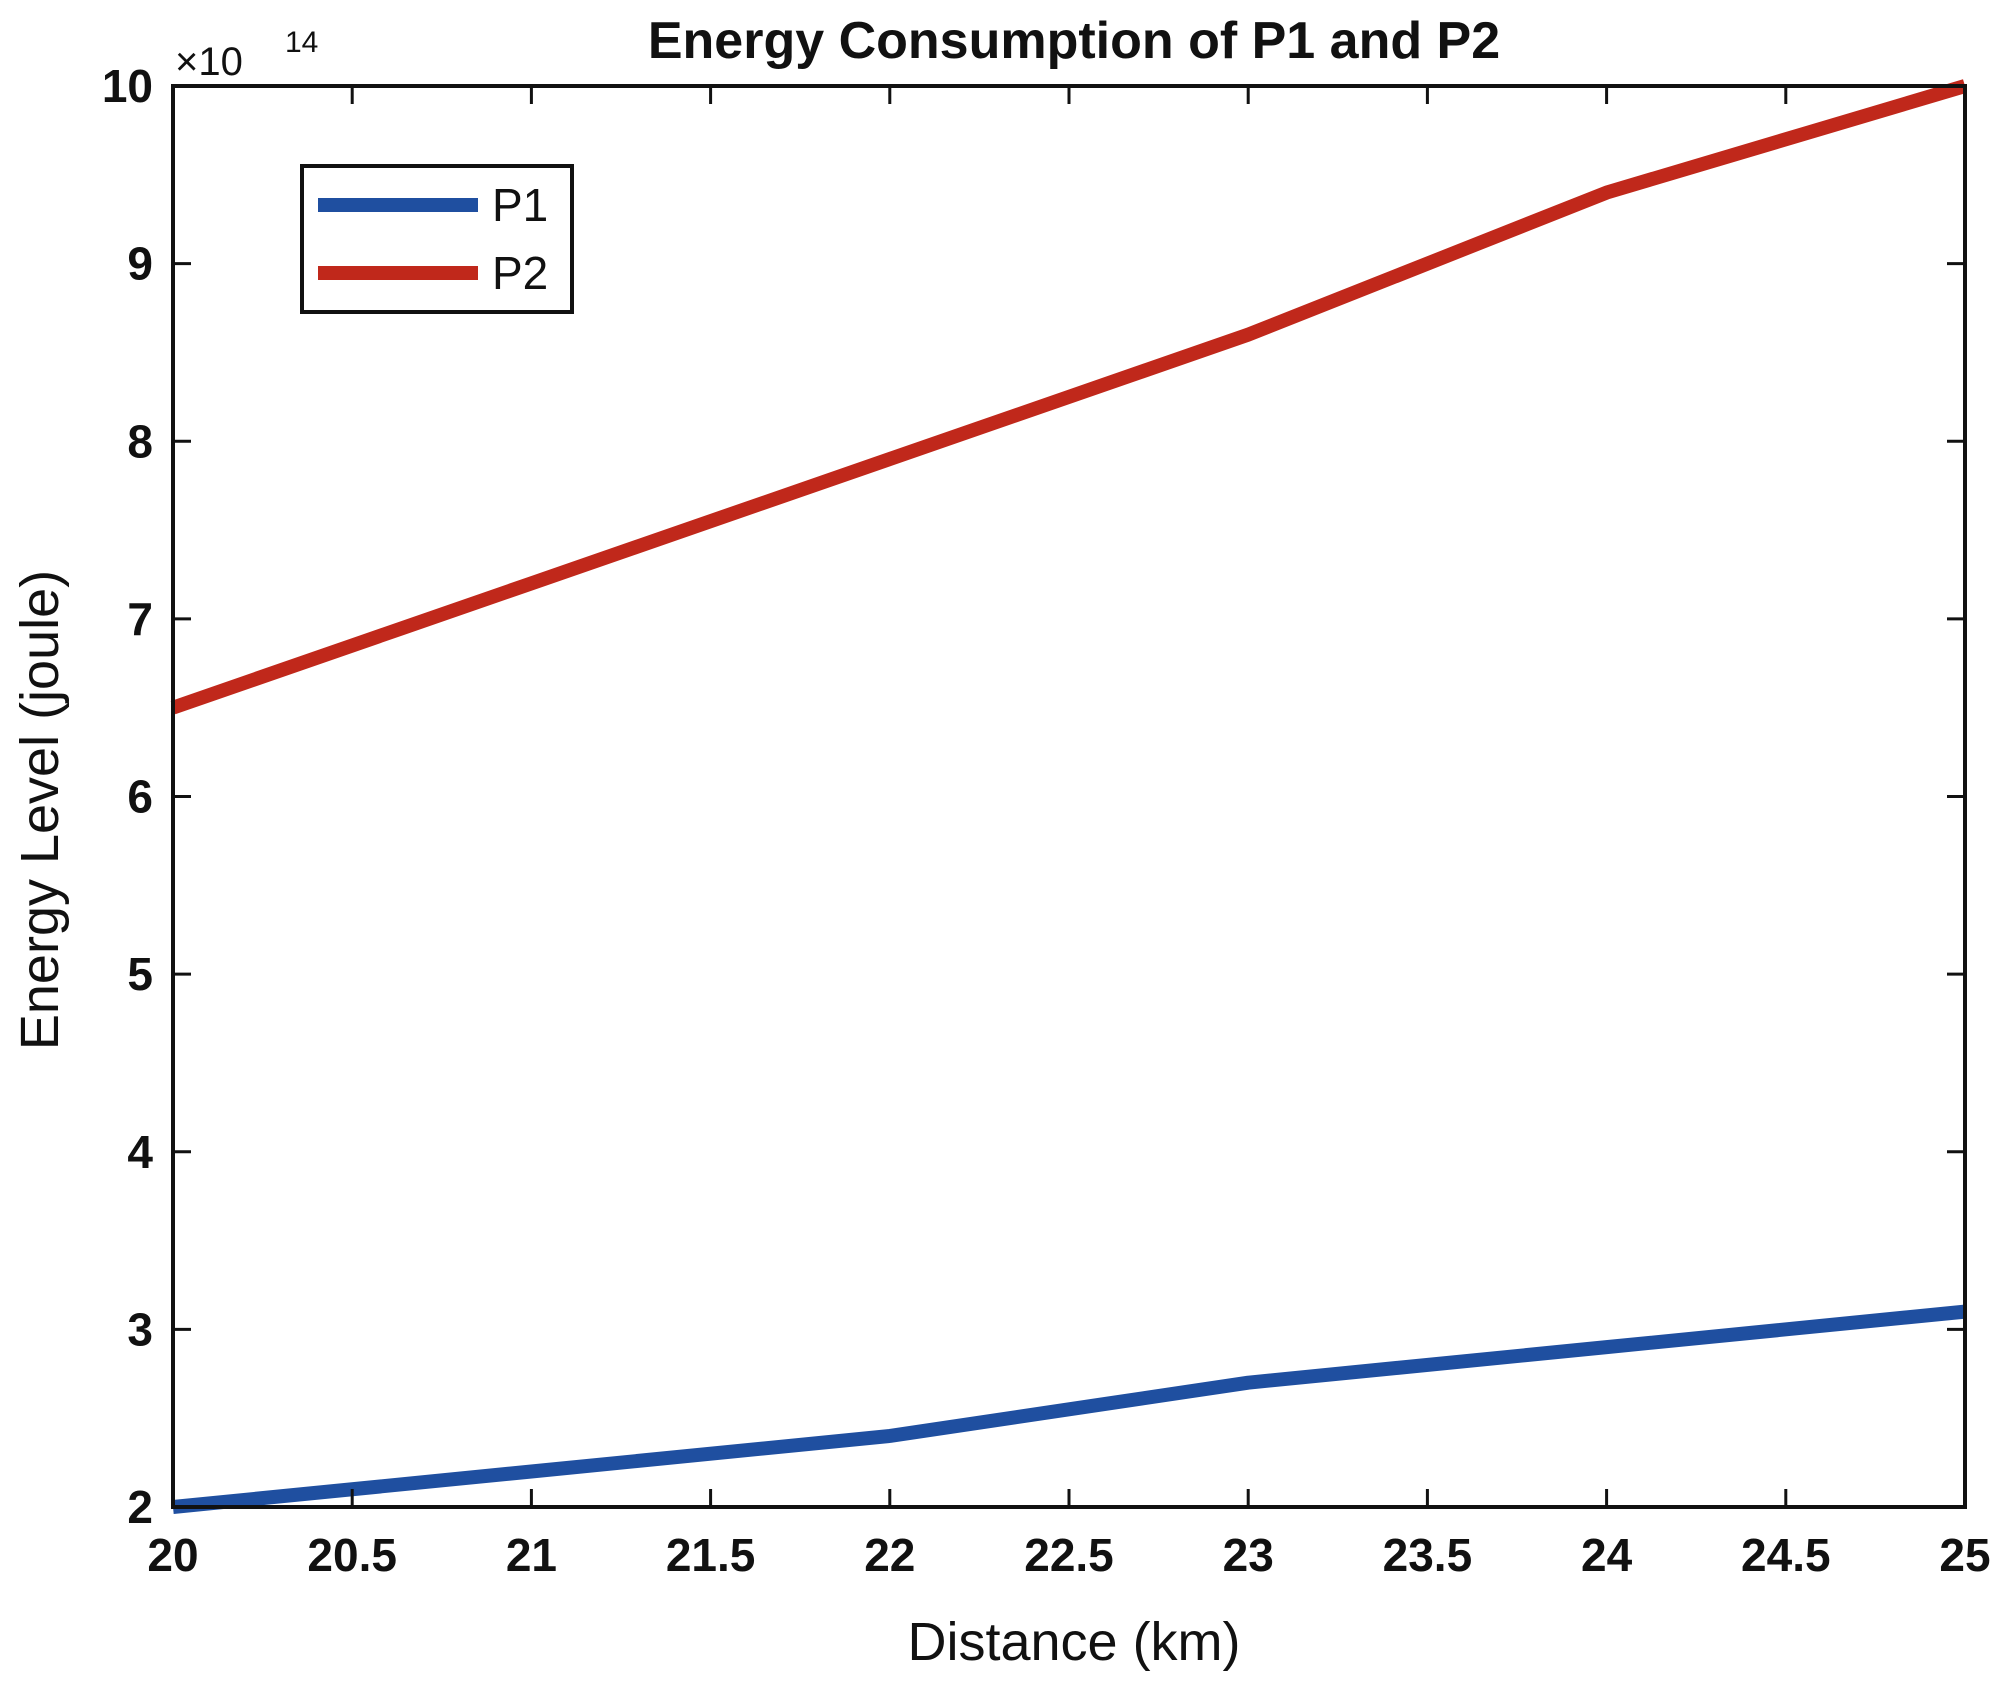 The image size is (2000, 1688). I want to click on x-tick-label: 23, so click(1248, 1555).